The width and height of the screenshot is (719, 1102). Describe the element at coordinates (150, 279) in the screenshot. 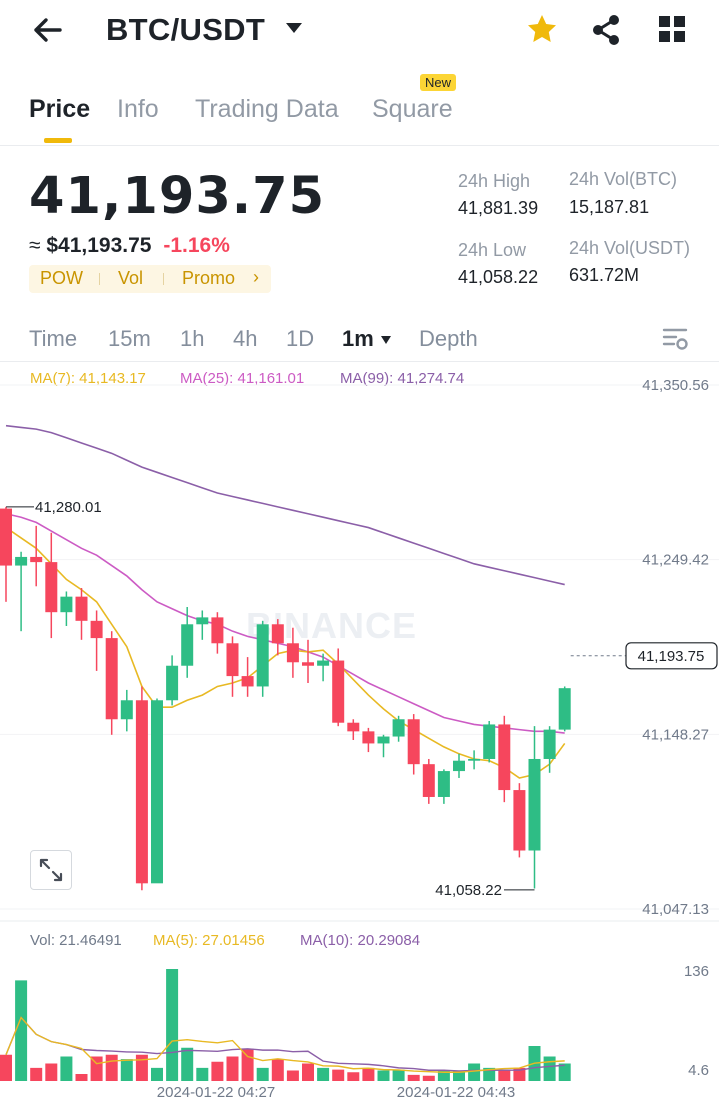

I see `tags-row: POW Vol Promo ›` at that location.